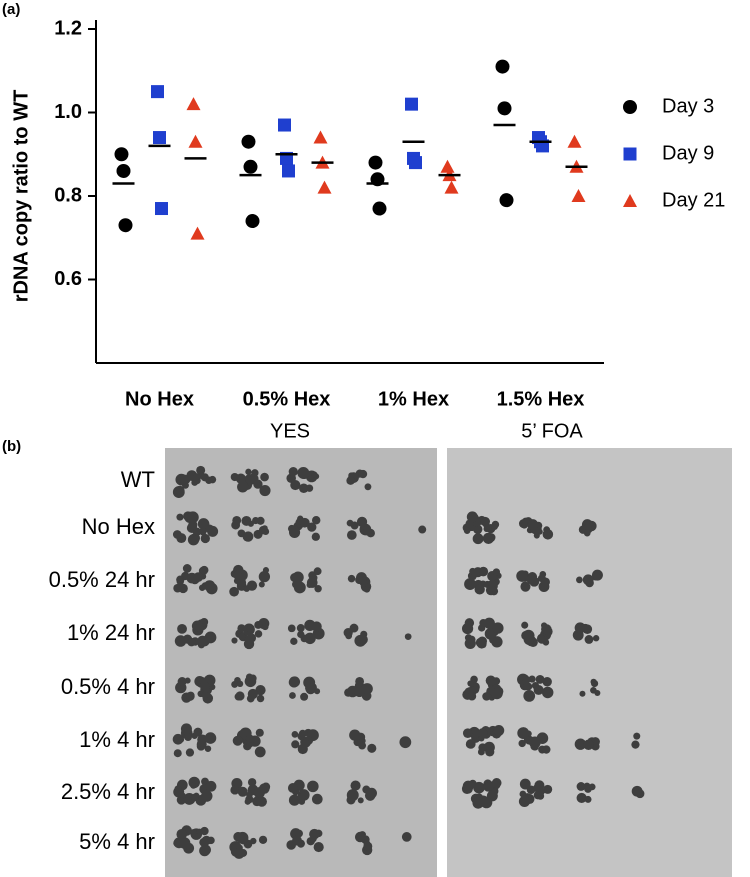  Describe the element at coordinates (552, 431) in the screenshot. I see `plate-title: 5’ FOA` at that location.